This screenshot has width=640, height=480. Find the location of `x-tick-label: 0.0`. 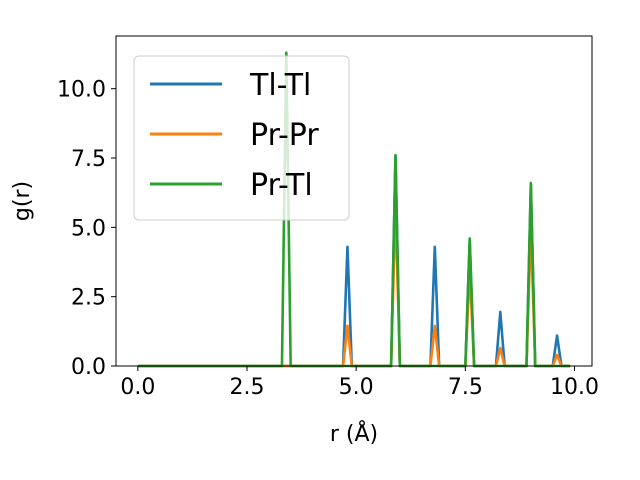

x-tick-label: 0.0 is located at coordinates (137, 387).